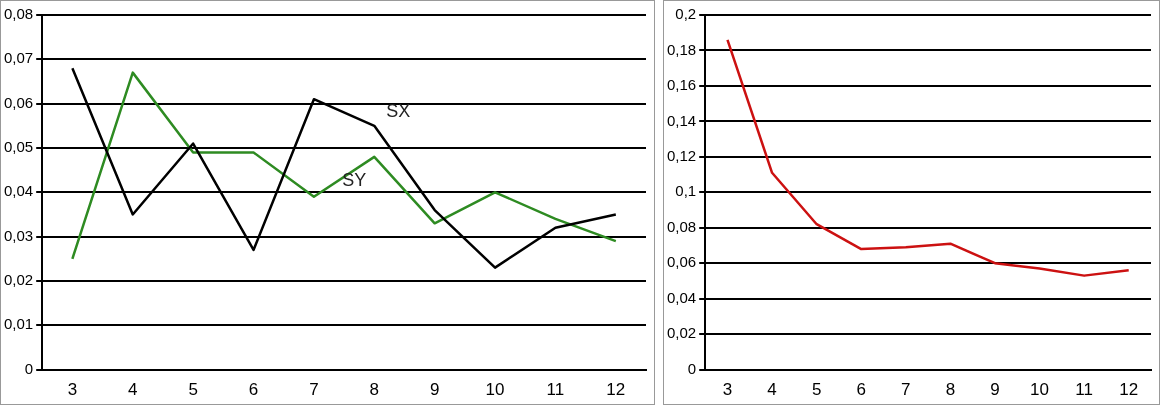 This screenshot has width=1162, height=409. What do you see at coordinates (354, 179) in the screenshot?
I see `series-label: SY` at bounding box center [354, 179].